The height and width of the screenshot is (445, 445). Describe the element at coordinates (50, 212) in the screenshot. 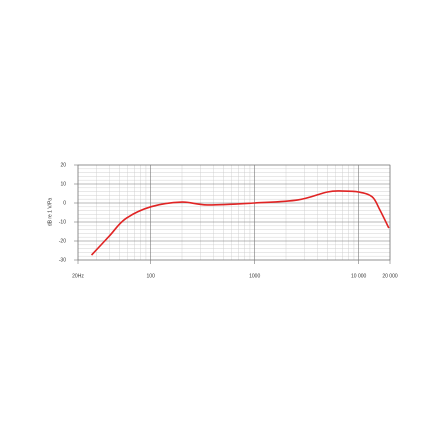

I see `y-axis-label: dB re 1 V/Pa` at that location.